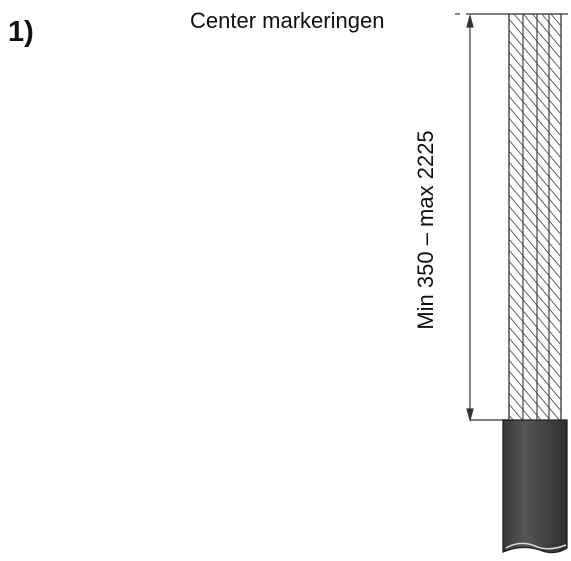  Describe the element at coordinates (287, 20) in the screenshot. I see `center-marking-label: Center markeringen` at that location.